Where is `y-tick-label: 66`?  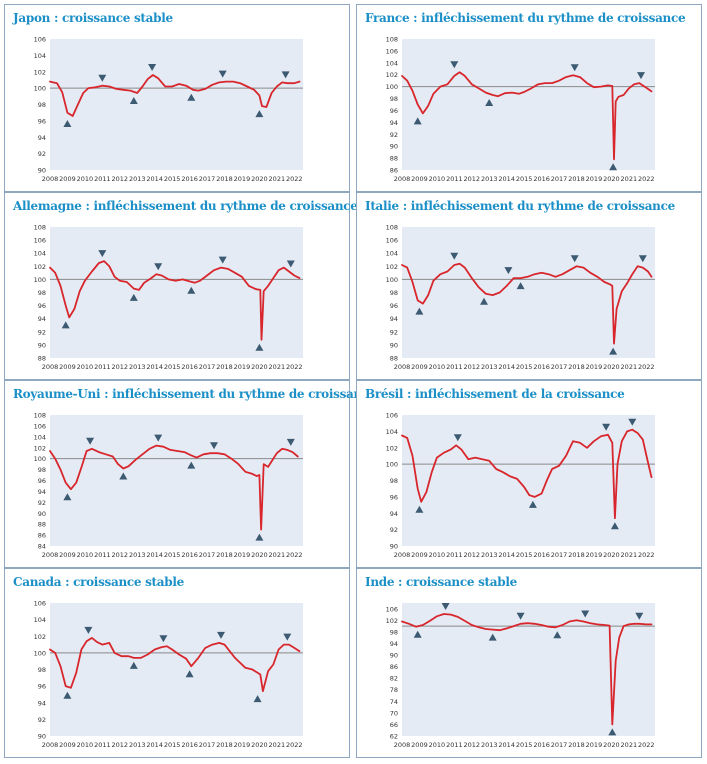 y-tick-label: 66 is located at coordinates (394, 725).